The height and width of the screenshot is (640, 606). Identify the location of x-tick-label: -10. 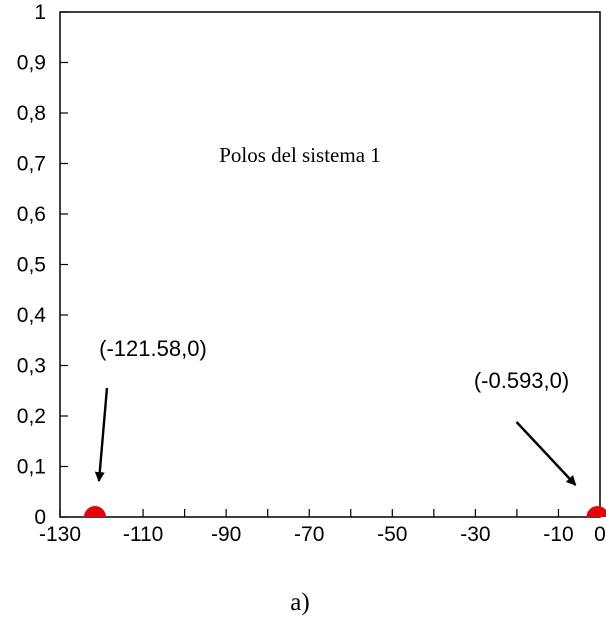
(558, 534).